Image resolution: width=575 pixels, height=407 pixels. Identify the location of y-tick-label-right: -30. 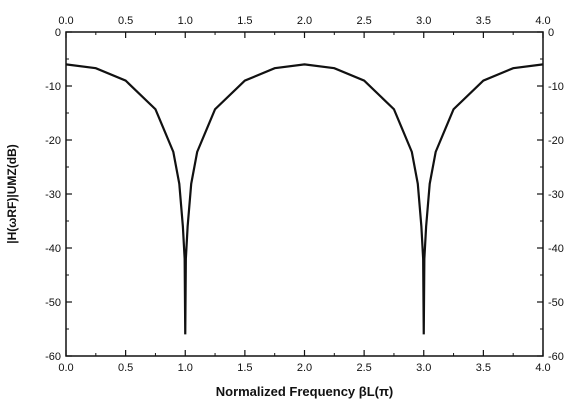
(556, 195).